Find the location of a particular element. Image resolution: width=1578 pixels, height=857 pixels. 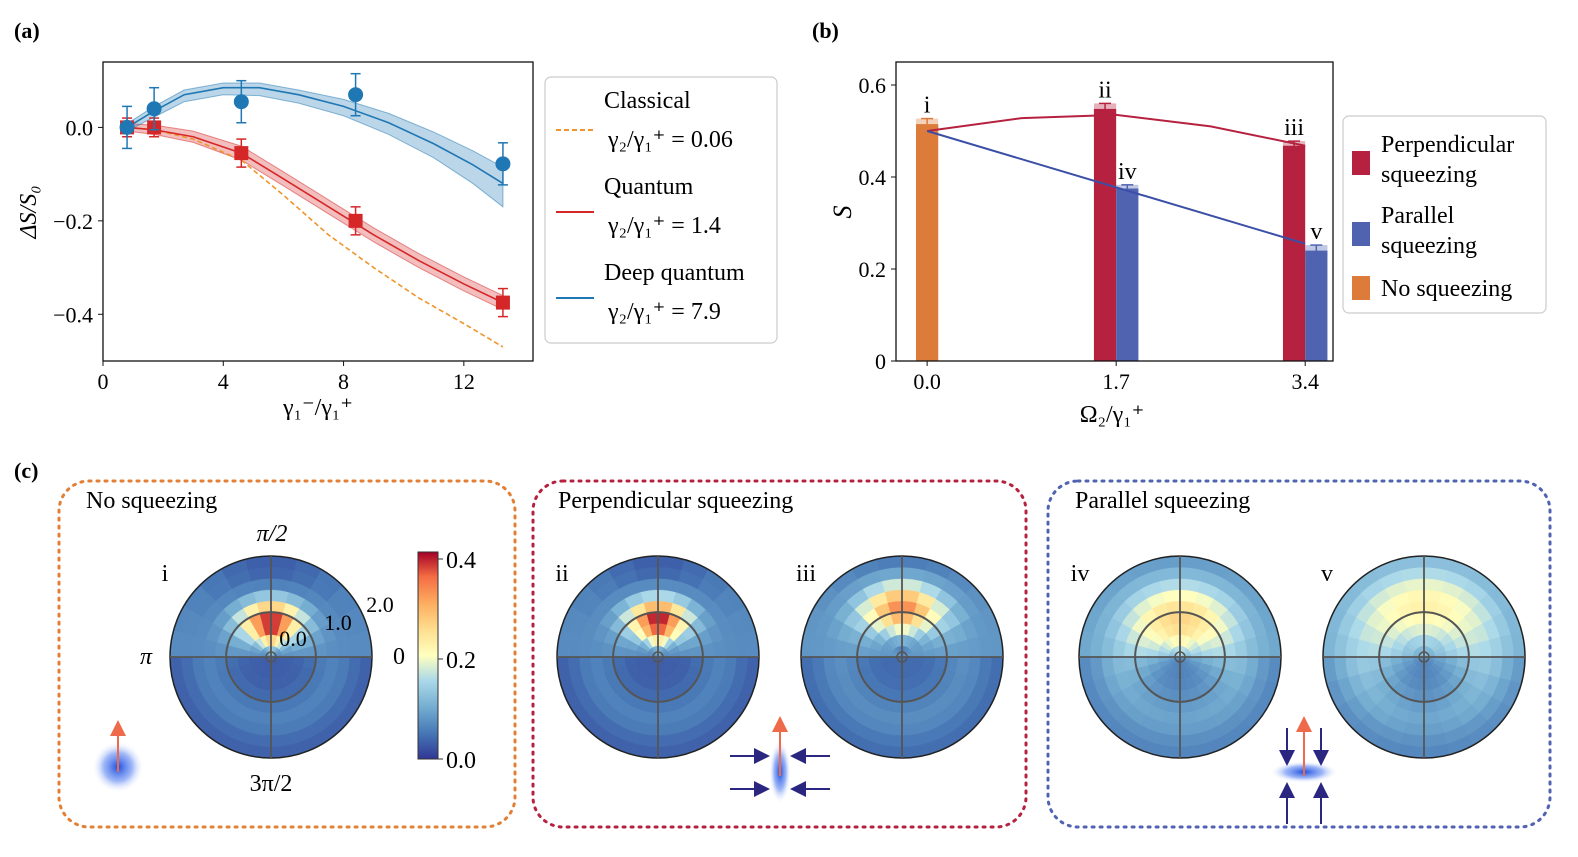

colorbar-label-mid: 0.2 is located at coordinates (461, 661).